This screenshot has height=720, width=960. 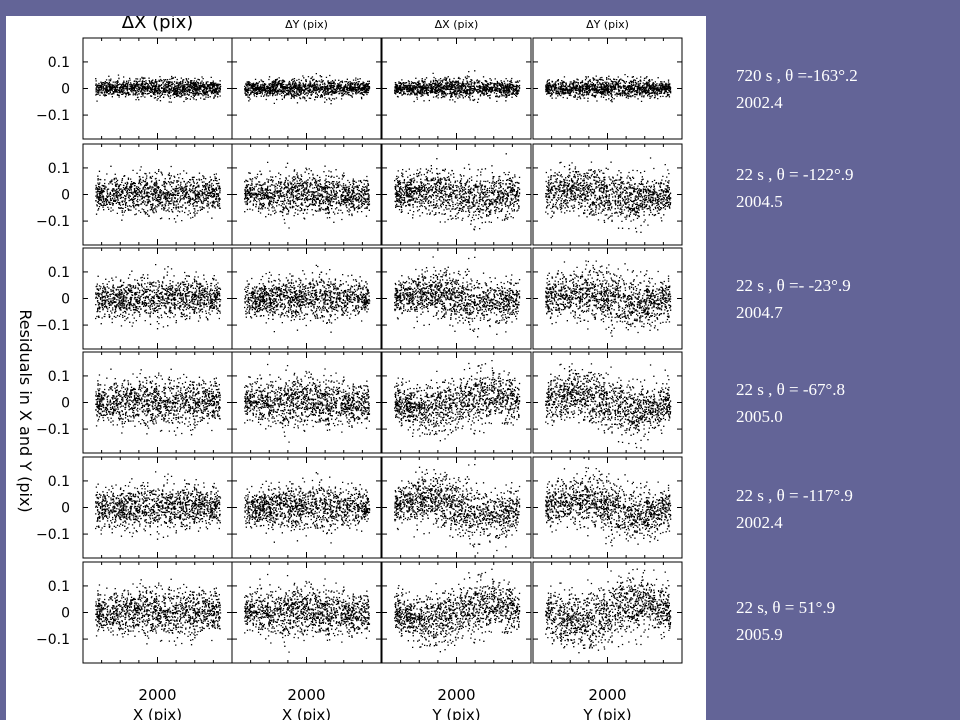 I want to click on panel-r1-c2, so click(x=306, y=88).